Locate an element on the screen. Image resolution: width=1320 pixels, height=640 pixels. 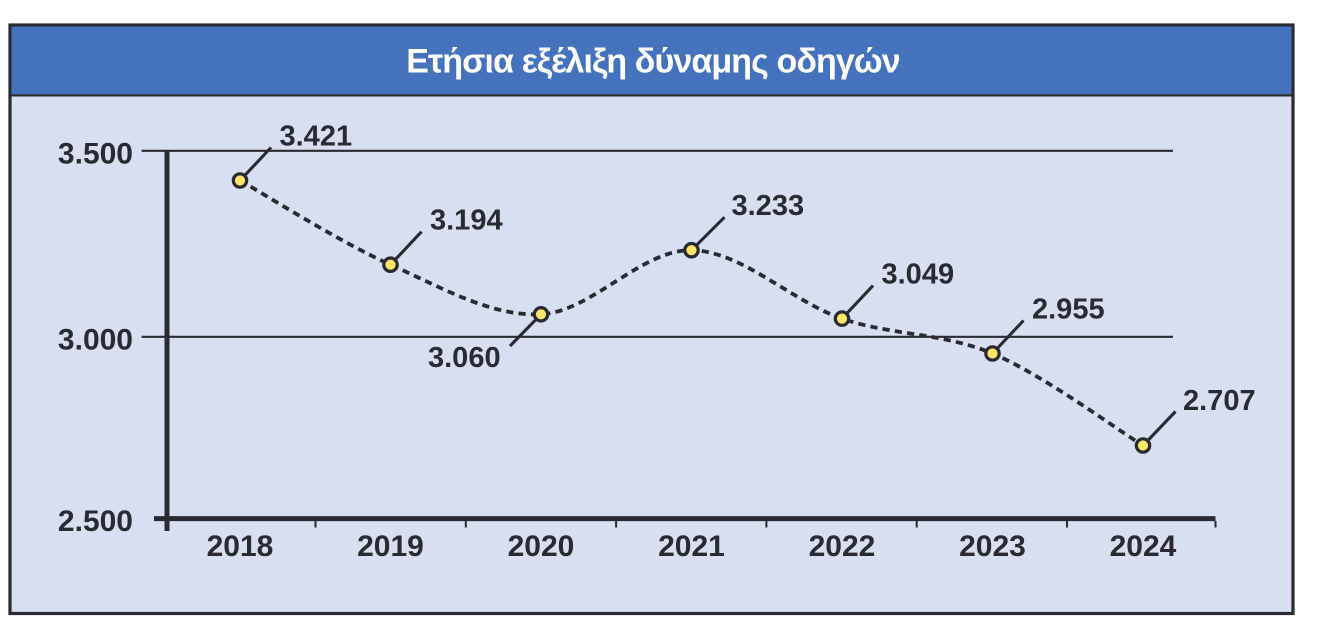
svg-text: Ετήσια εξέλιξη δύναμης οδηγών is located at coordinates (653, 61).